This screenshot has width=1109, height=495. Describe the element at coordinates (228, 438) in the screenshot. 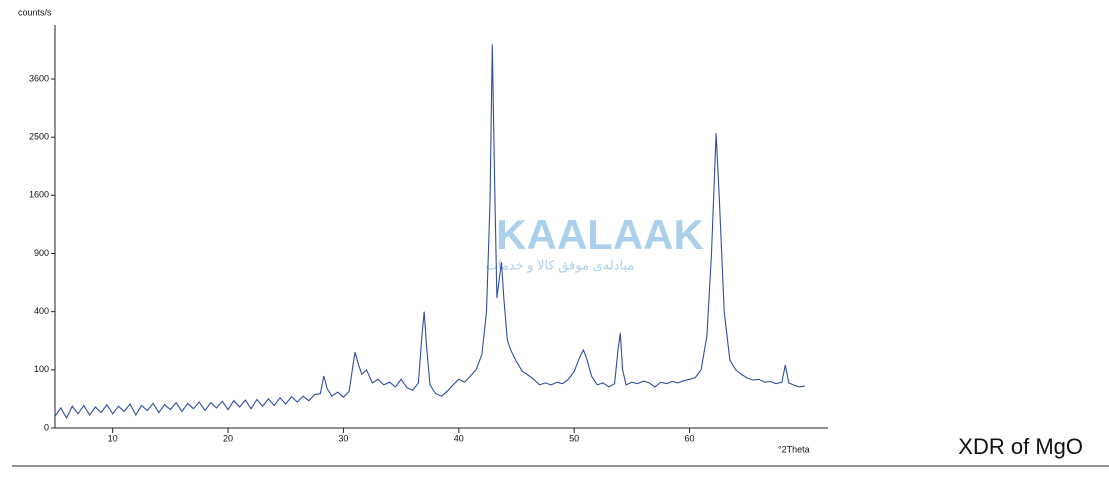

I see `x-tick-label: 20` at that location.